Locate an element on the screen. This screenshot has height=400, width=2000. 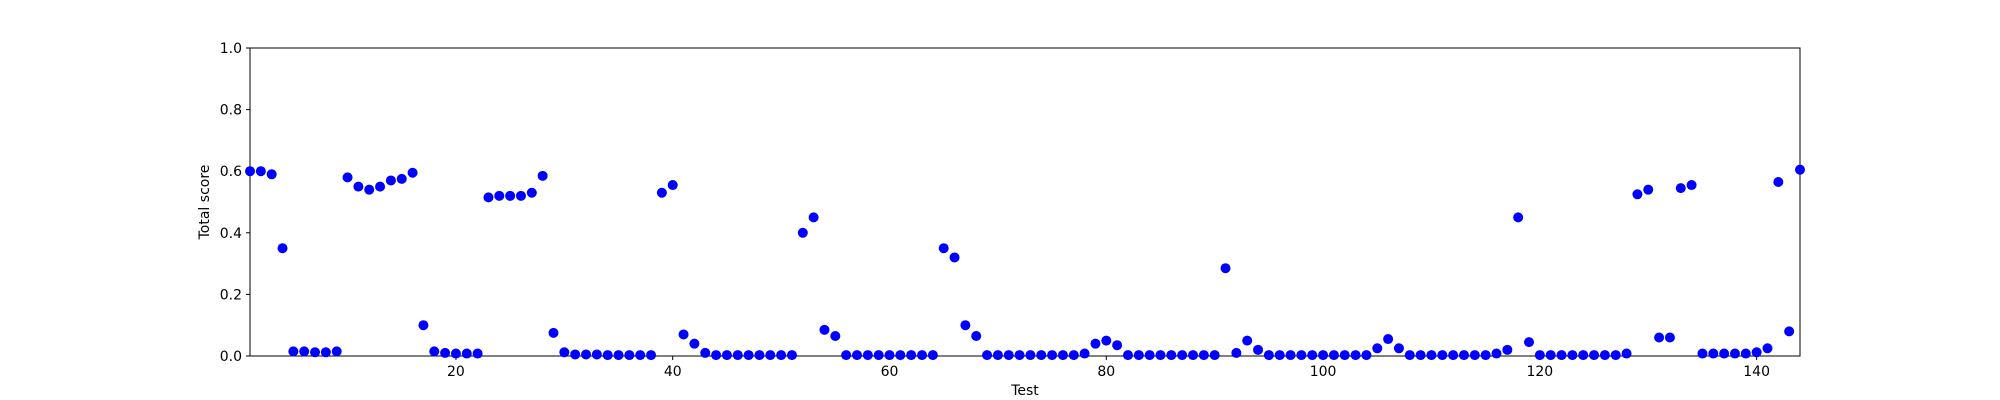
x-tick-label: 40 is located at coordinates (673, 372).